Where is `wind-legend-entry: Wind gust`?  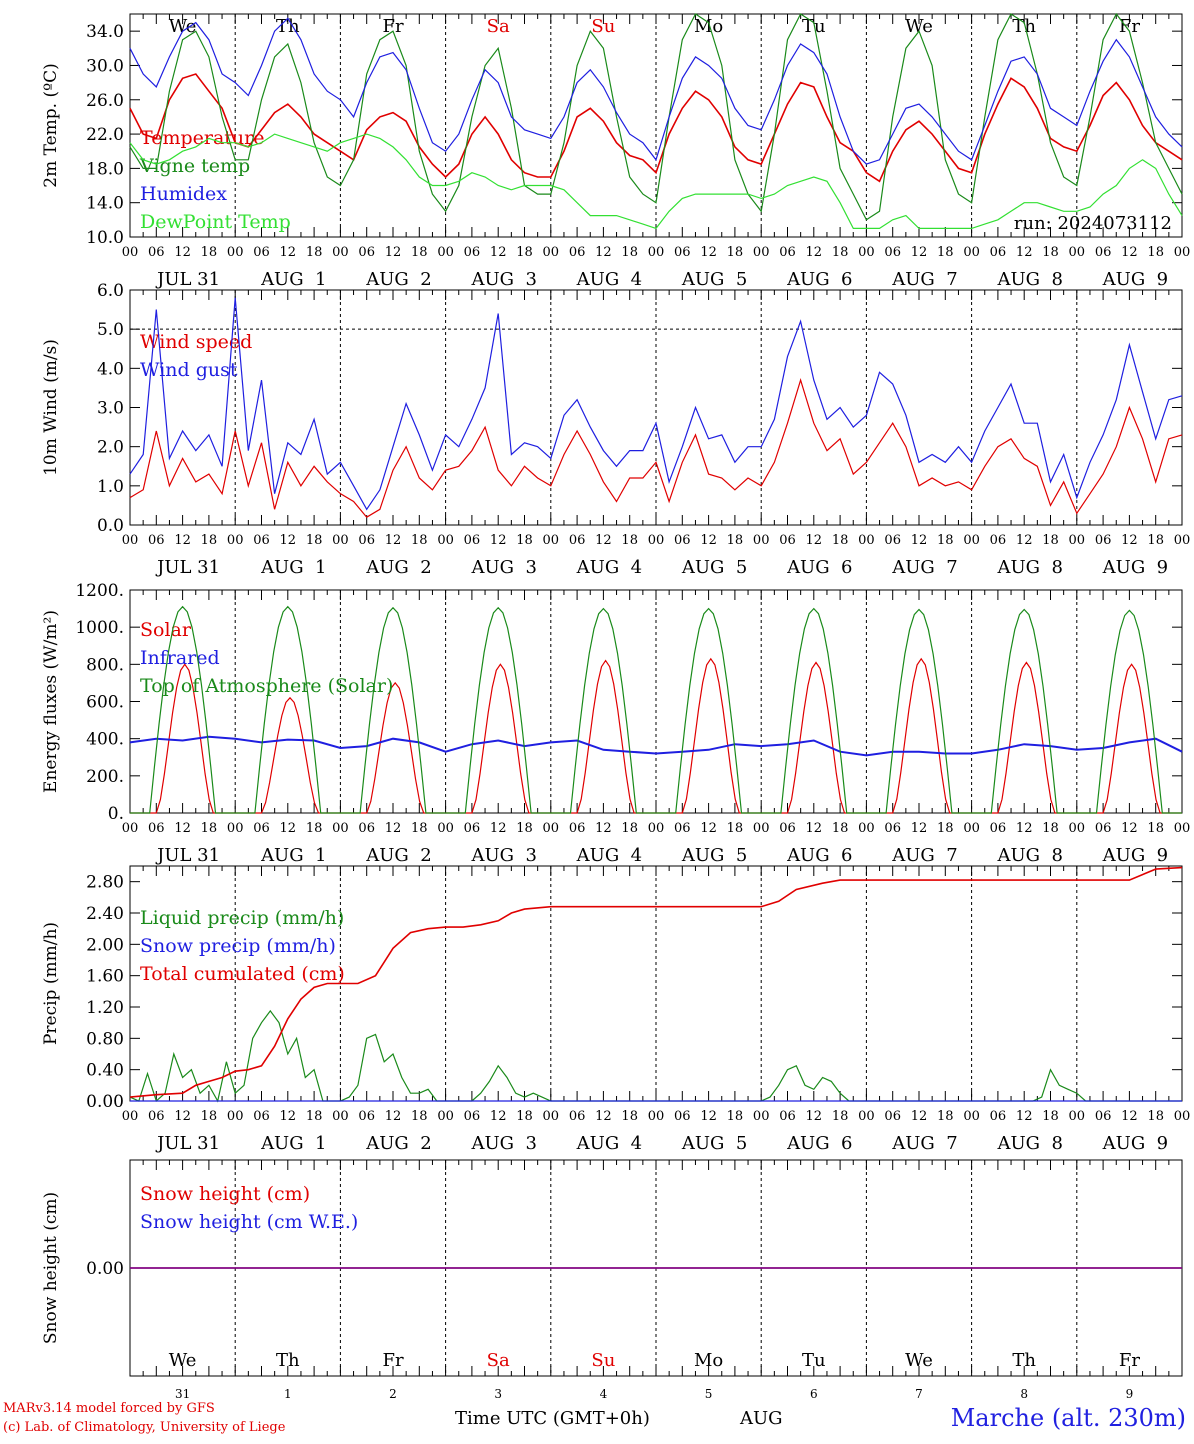 wind-legend-entry: Wind gust is located at coordinates (189, 370).